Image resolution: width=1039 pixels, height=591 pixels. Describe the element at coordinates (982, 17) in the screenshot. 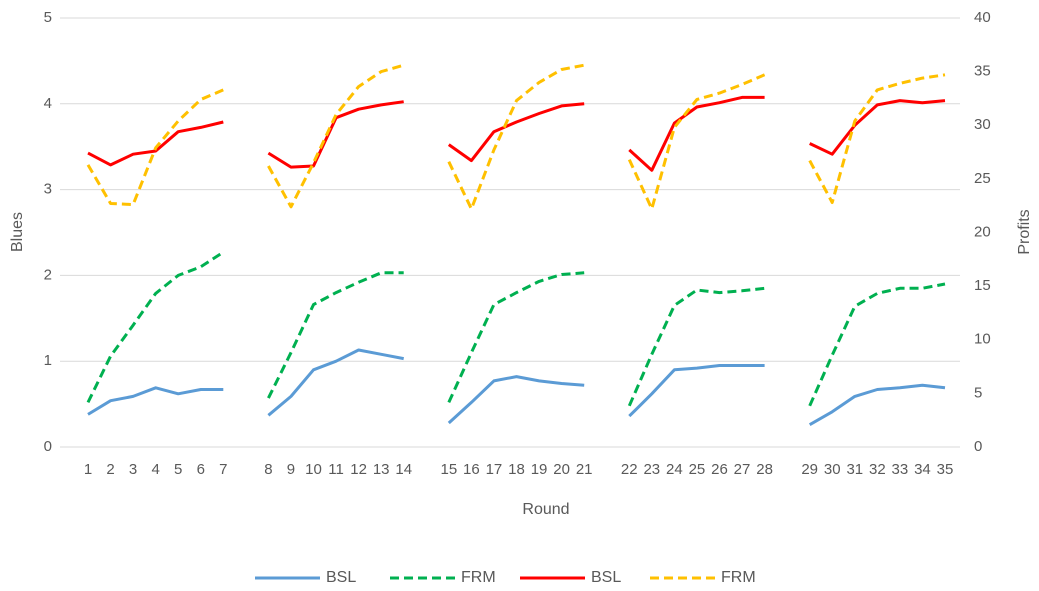

I see `y2-tick-label: 40` at that location.